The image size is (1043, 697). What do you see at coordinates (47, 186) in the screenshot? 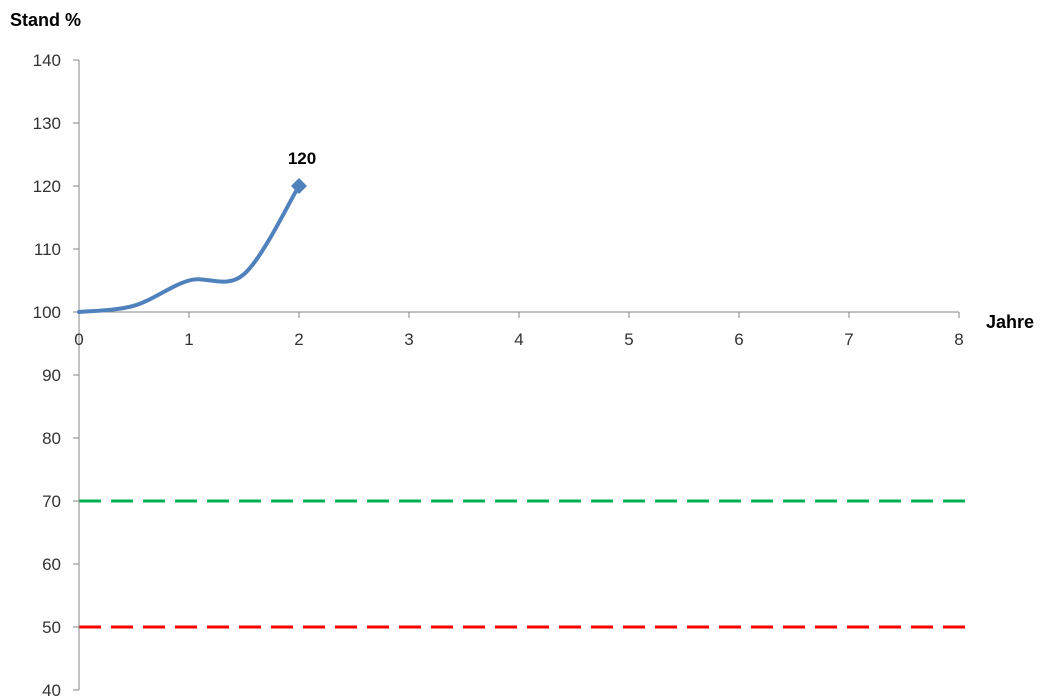
I see `y-tick-label: 120` at bounding box center [47, 186].